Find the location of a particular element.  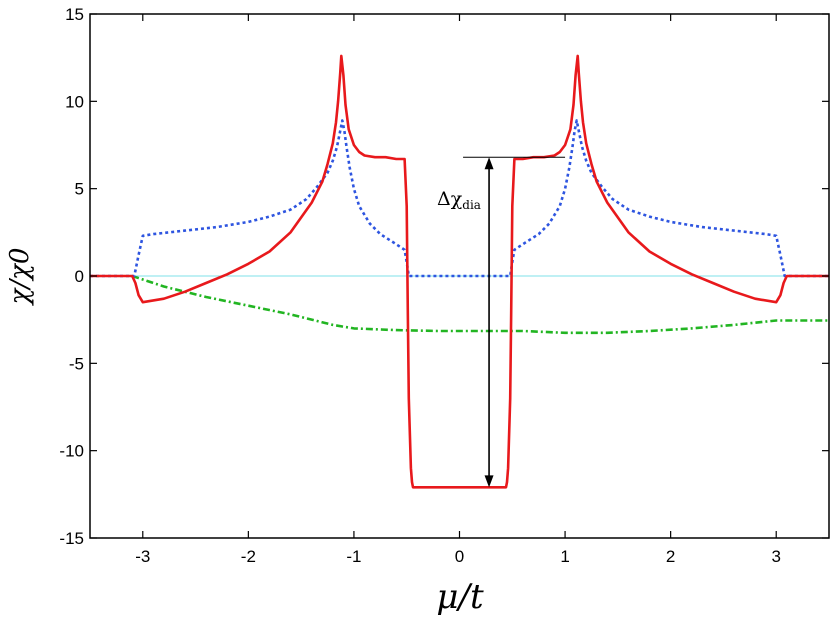

y-tick-label: -10 is located at coordinates (71, 451).